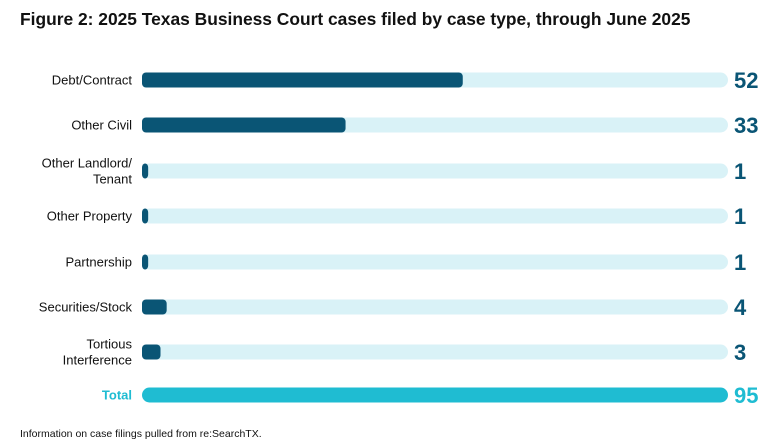  I want to click on category-label: Partnership, so click(99, 262).